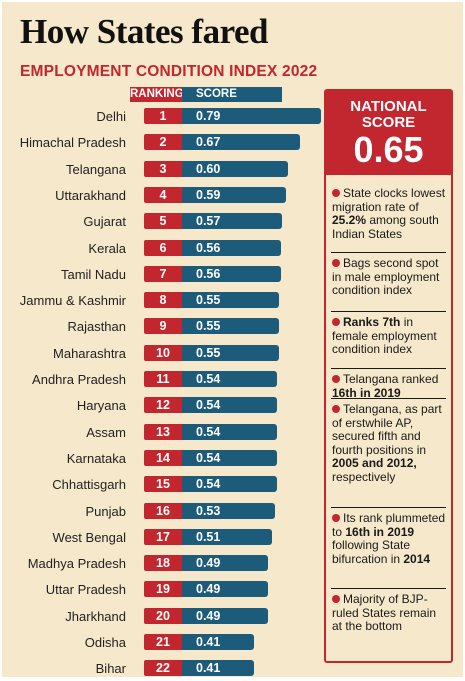 Image resolution: width=465 pixels, height=681 pixels. What do you see at coordinates (163, 274) in the screenshot?
I see `rank-badge: 7` at bounding box center [163, 274].